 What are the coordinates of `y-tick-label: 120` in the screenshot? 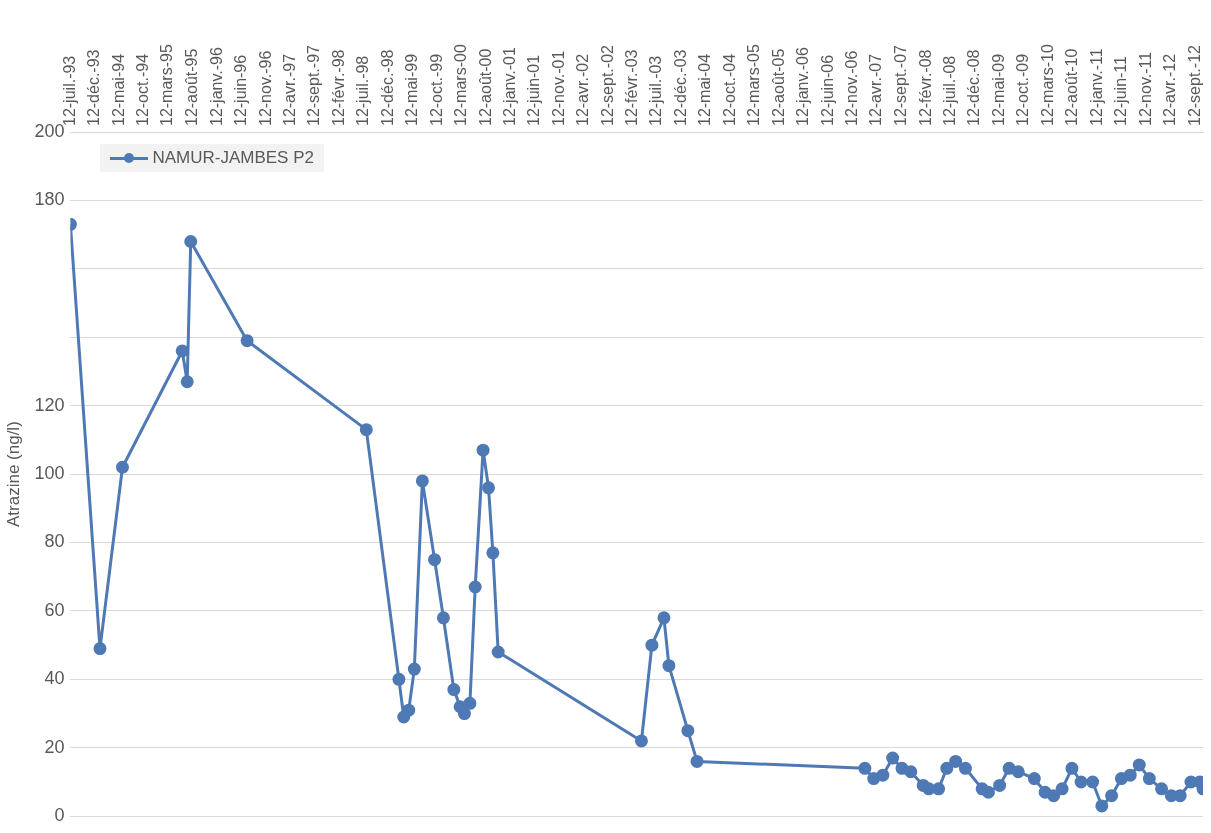 It's located at (49, 404).